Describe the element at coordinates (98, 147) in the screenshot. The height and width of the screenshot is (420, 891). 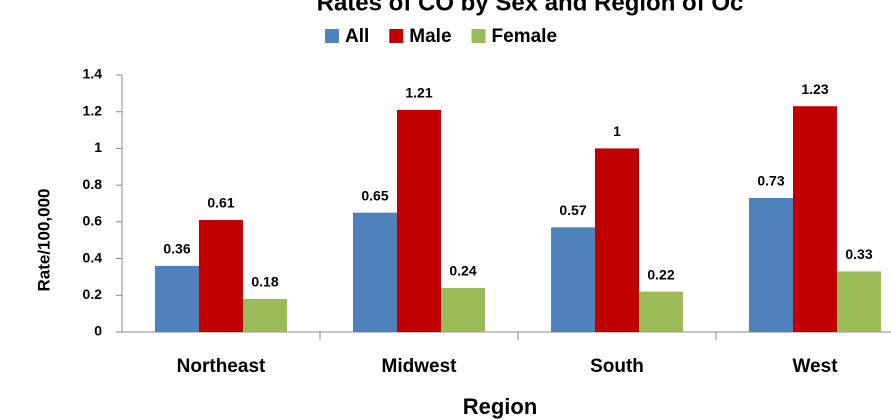
I see `y-tick-label: 1` at that location.